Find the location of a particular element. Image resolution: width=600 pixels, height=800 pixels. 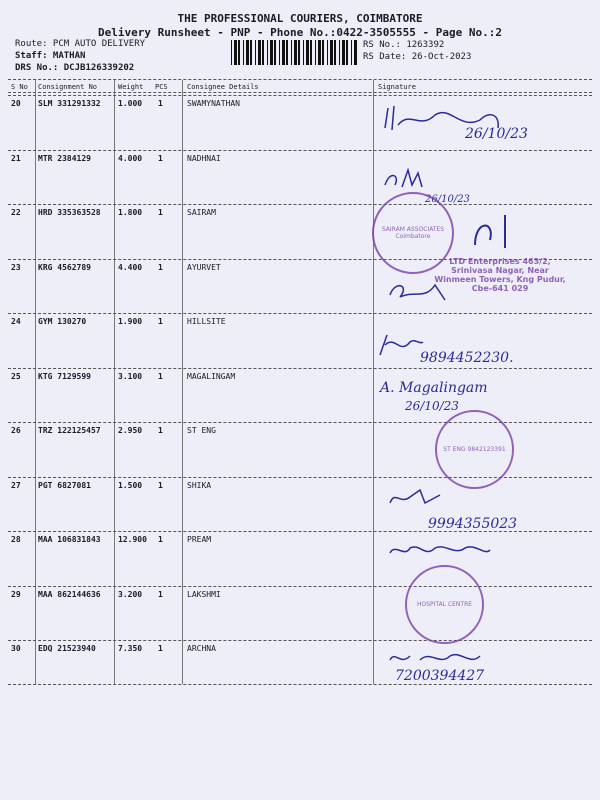

row-sno: 22 is located at coordinates (16, 212).